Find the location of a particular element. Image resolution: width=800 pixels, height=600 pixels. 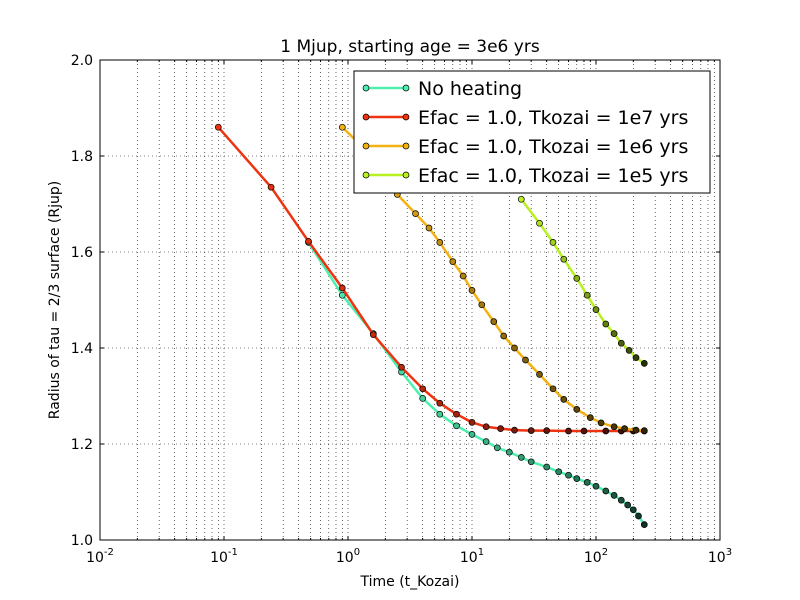

x-tick-label: 10² is located at coordinates (596, 556).